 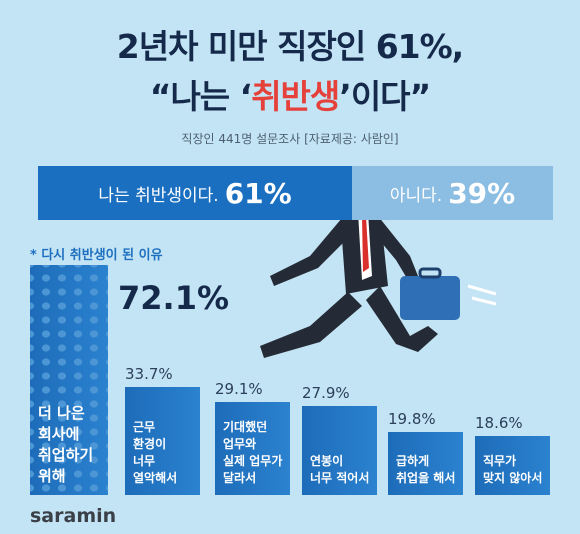 I want to click on bar: 더 나은 회사에 취업하기 위해, so click(x=69, y=380).